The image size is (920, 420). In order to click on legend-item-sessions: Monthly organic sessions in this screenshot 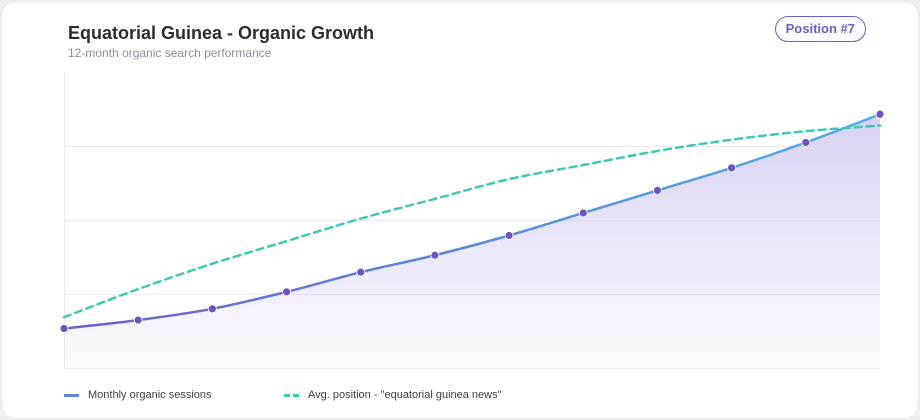, I will do `click(138, 395)`.